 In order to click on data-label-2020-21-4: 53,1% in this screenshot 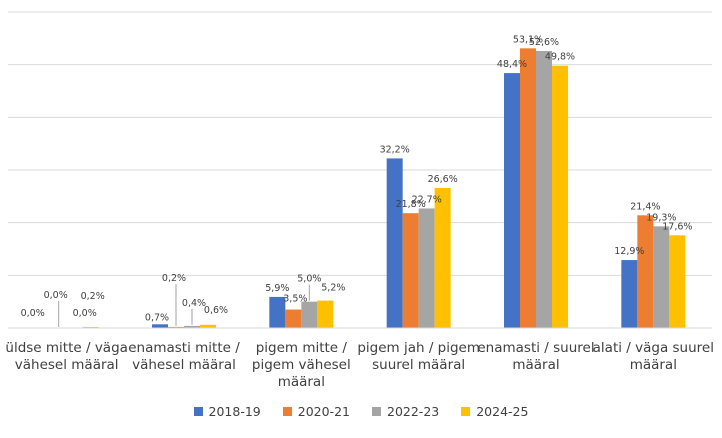, I will do `click(528, 39)`.